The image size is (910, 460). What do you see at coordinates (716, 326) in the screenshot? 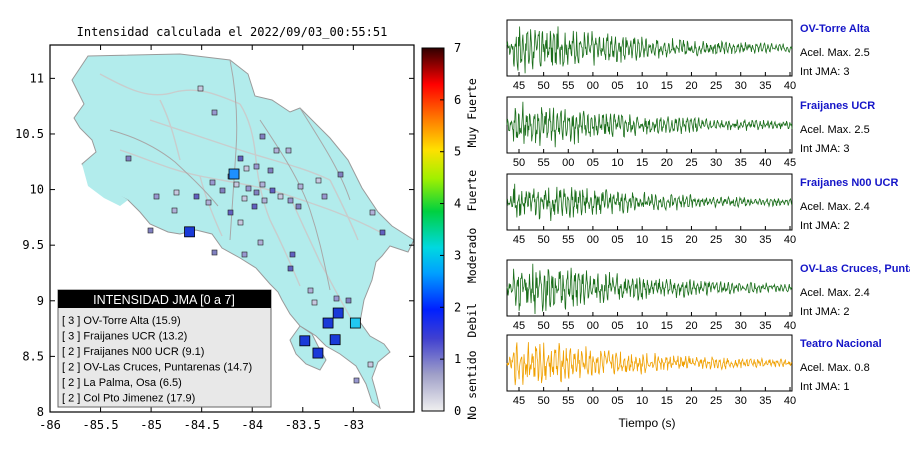
I see `waveform-tick-label: 25` at bounding box center [716, 326].